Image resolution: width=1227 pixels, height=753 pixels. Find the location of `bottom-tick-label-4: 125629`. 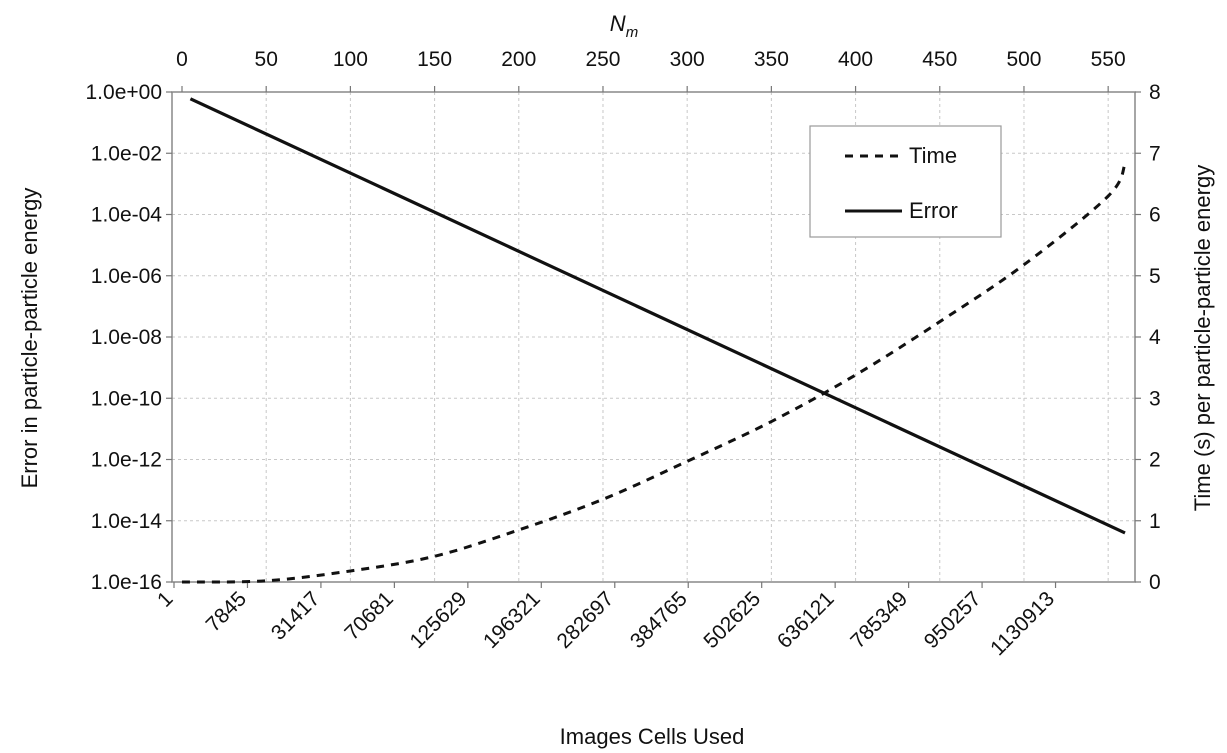

bottom-tick-label-4: 125629 is located at coordinates (439, 620).